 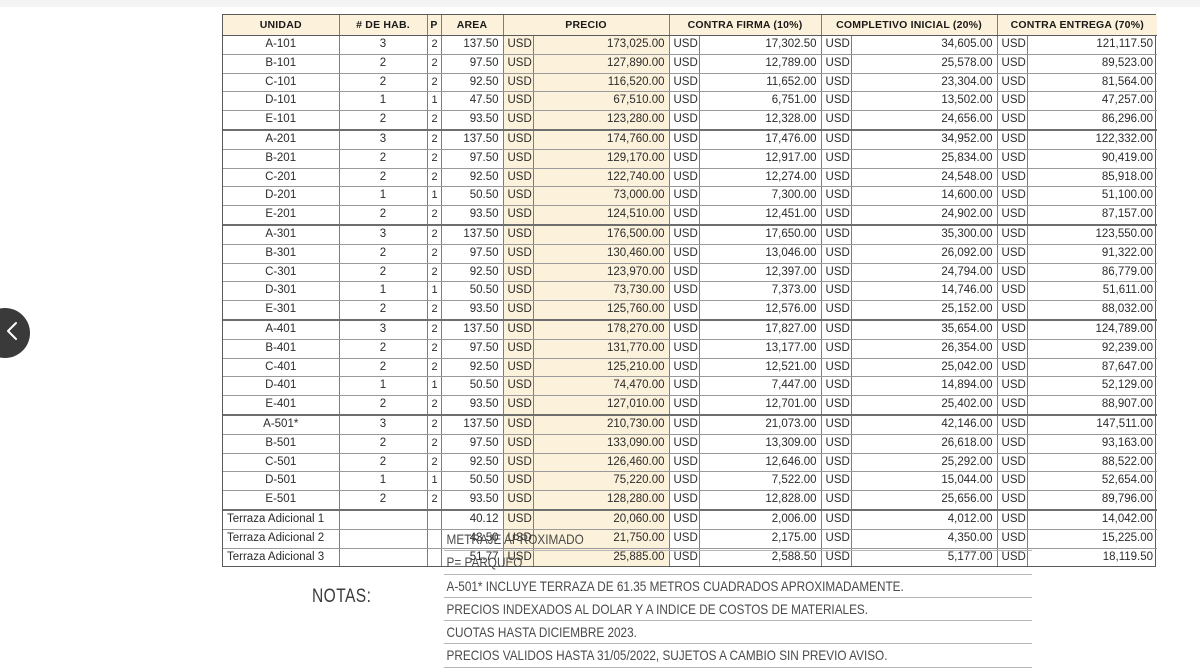 What do you see at coordinates (924, 386) in the screenshot?
I see `cell-completivo-amount: 14,894.00` at bounding box center [924, 386].